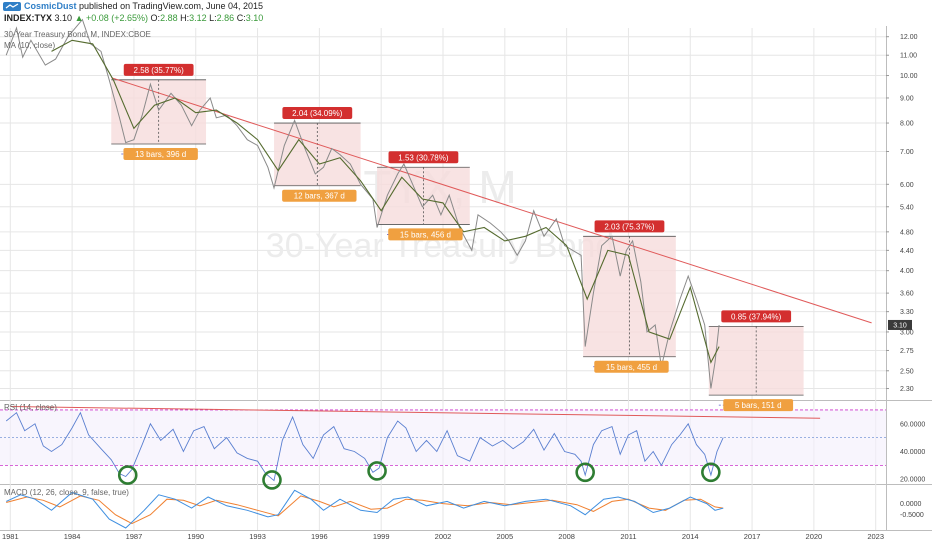 The height and width of the screenshot is (555, 932). I want to click on macd-y-tick-label: -0.5000, so click(912, 515).